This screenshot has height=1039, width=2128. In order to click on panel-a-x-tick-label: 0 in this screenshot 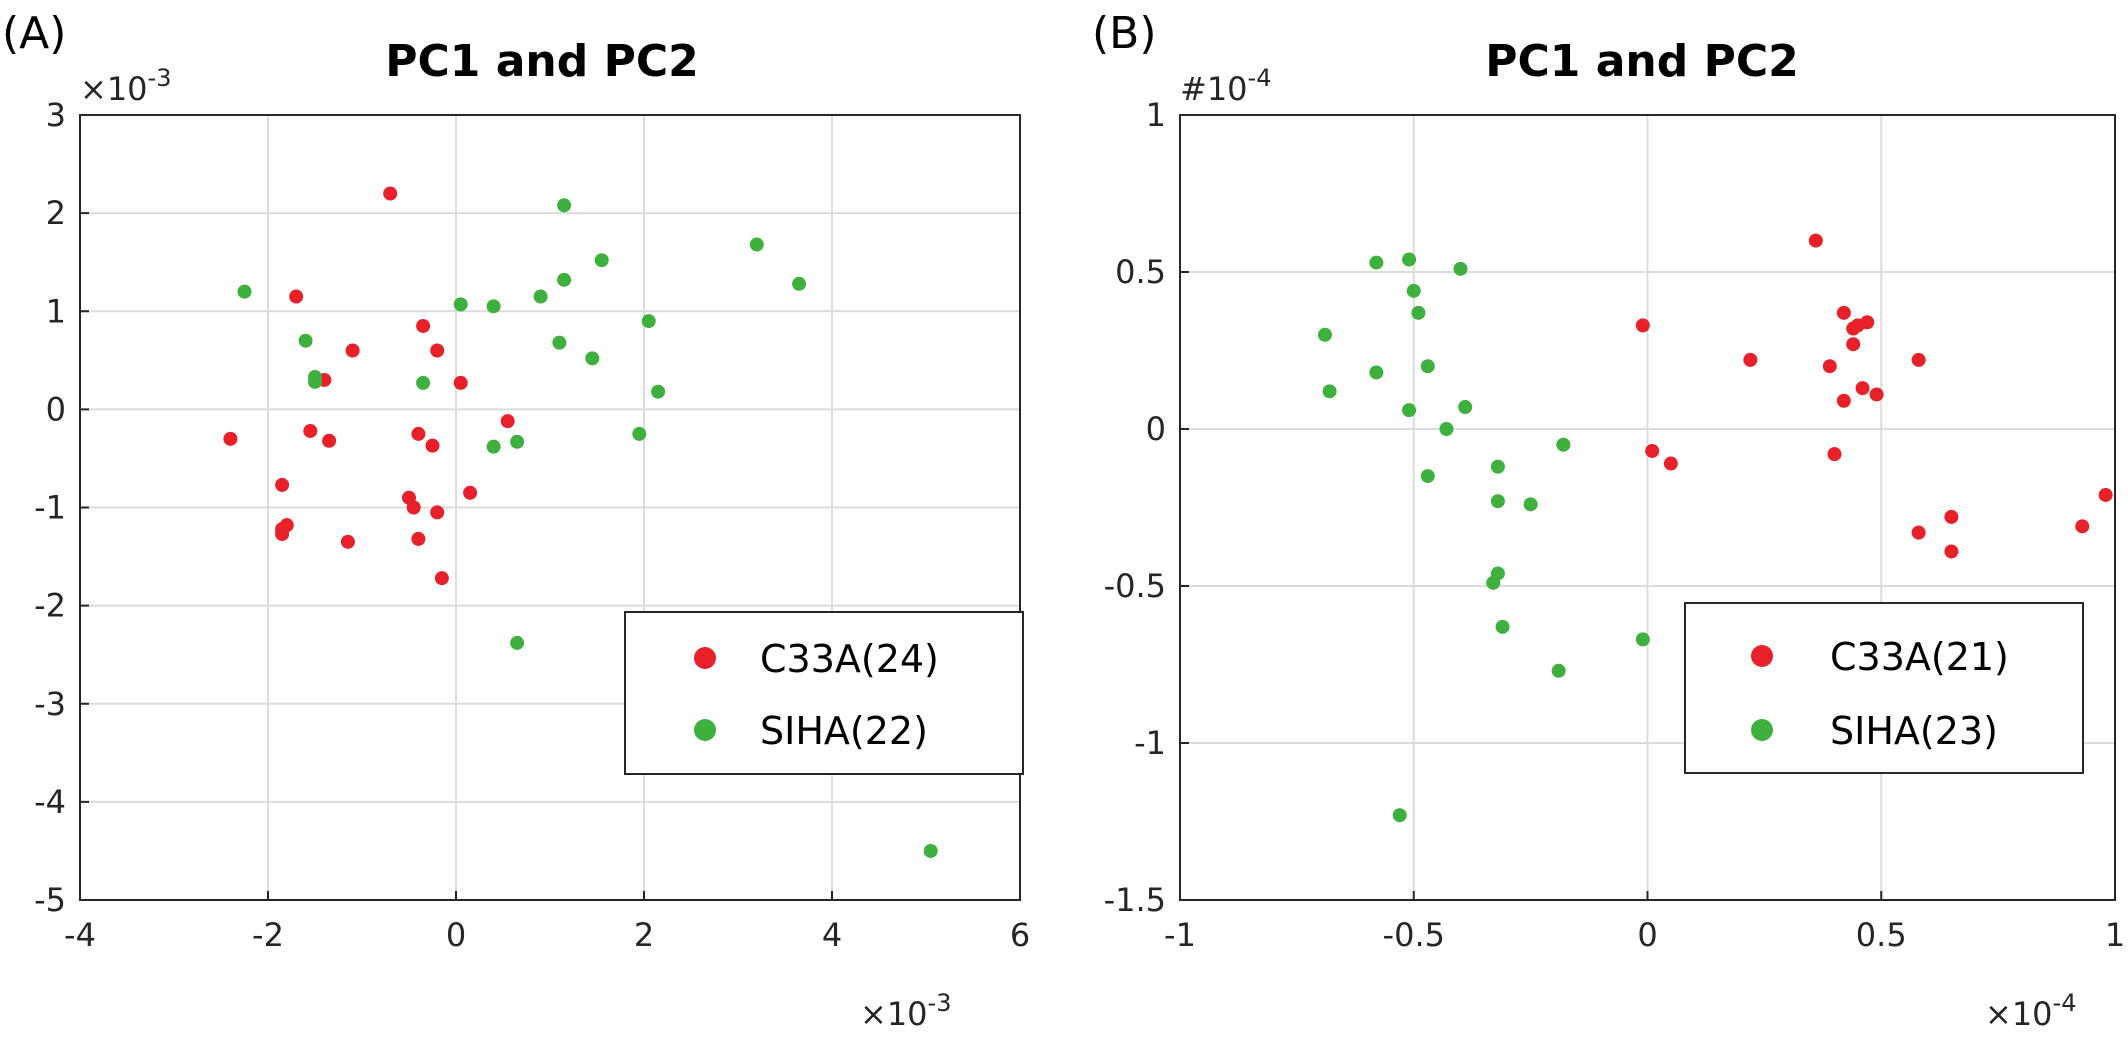, I will do `click(456, 935)`.